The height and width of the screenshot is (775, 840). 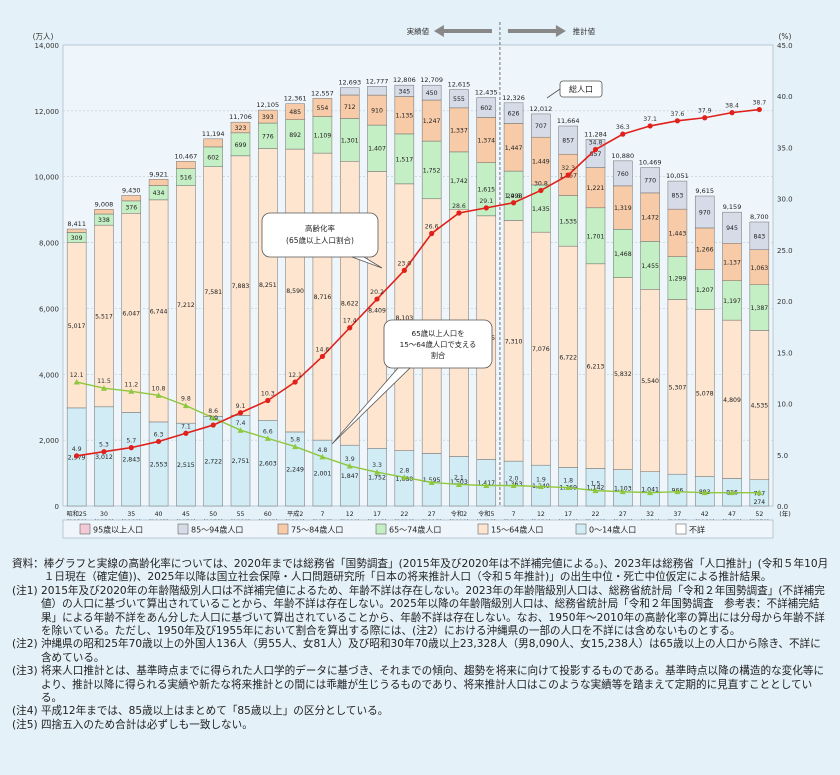 What do you see at coordinates (323, 474) in the screenshot?
I see `bar-value-label: 2,001` at bounding box center [323, 474].